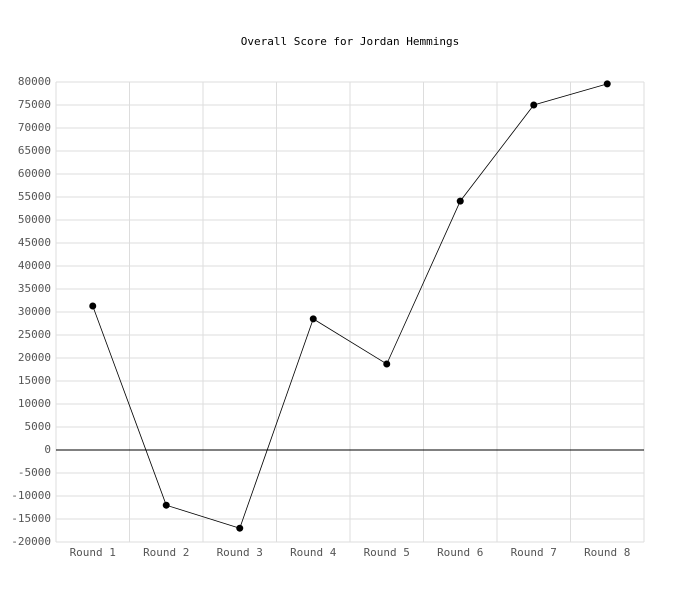  I want to click on y-tick-label: -20000, so click(31, 541).